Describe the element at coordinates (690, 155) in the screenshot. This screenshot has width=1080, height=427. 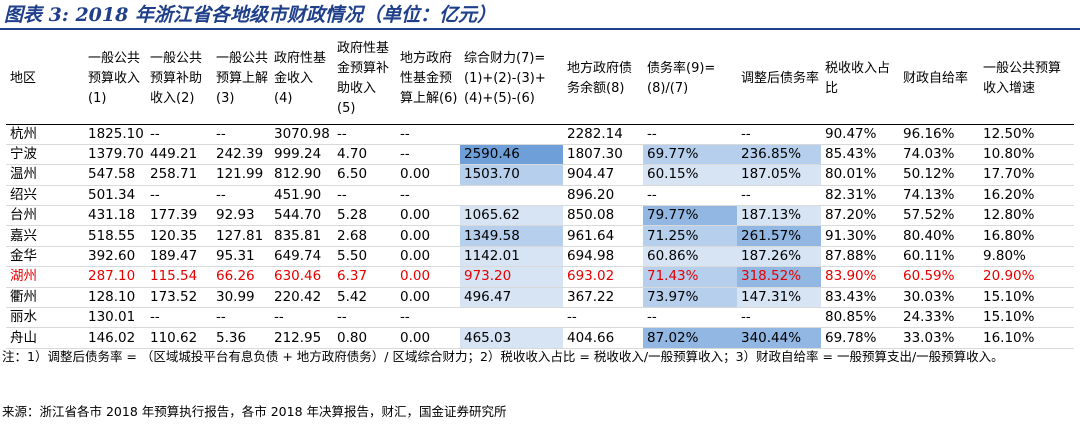
I see `value-cell: 69.77%` at that location.